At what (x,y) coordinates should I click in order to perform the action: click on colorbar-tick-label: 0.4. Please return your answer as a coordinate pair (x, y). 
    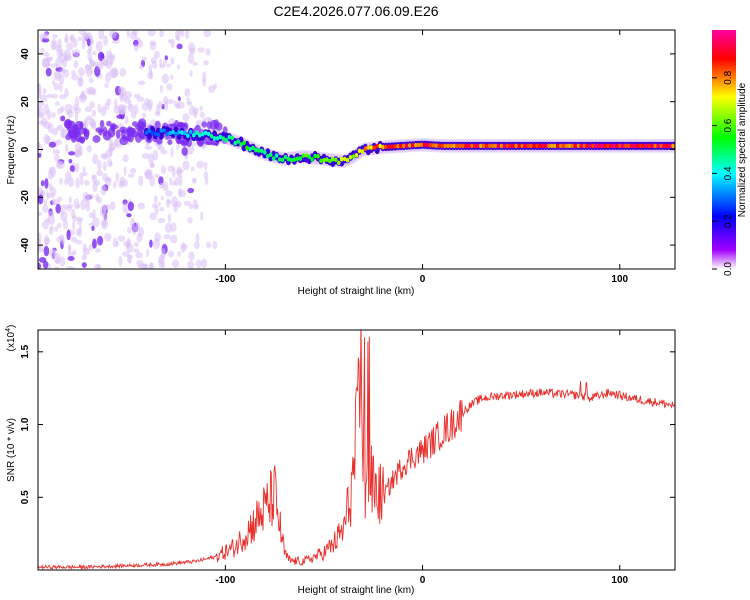
    Looking at the image, I should click on (728, 173).